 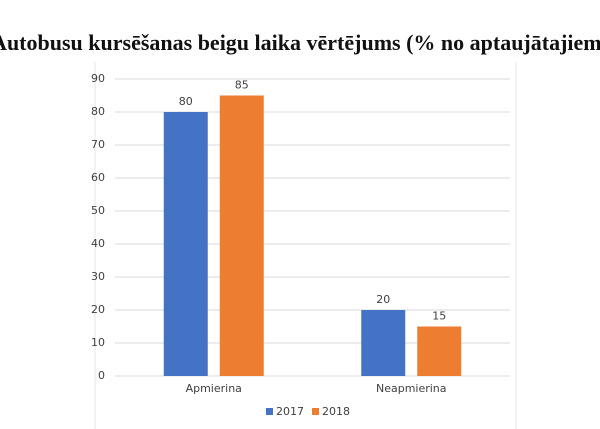 I want to click on y-tick-label: 30, so click(x=98, y=276).